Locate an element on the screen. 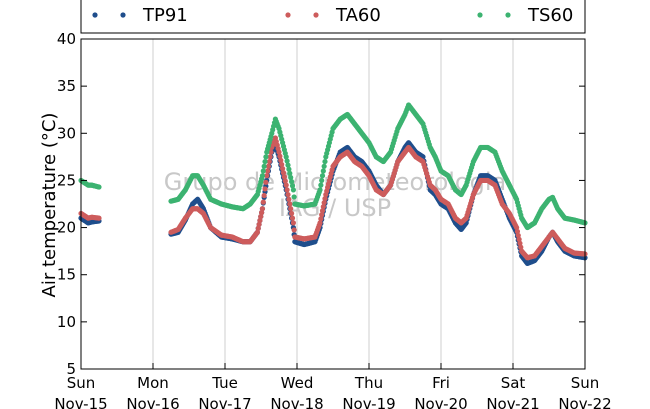  legend-box is located at coordinates (333, 17).